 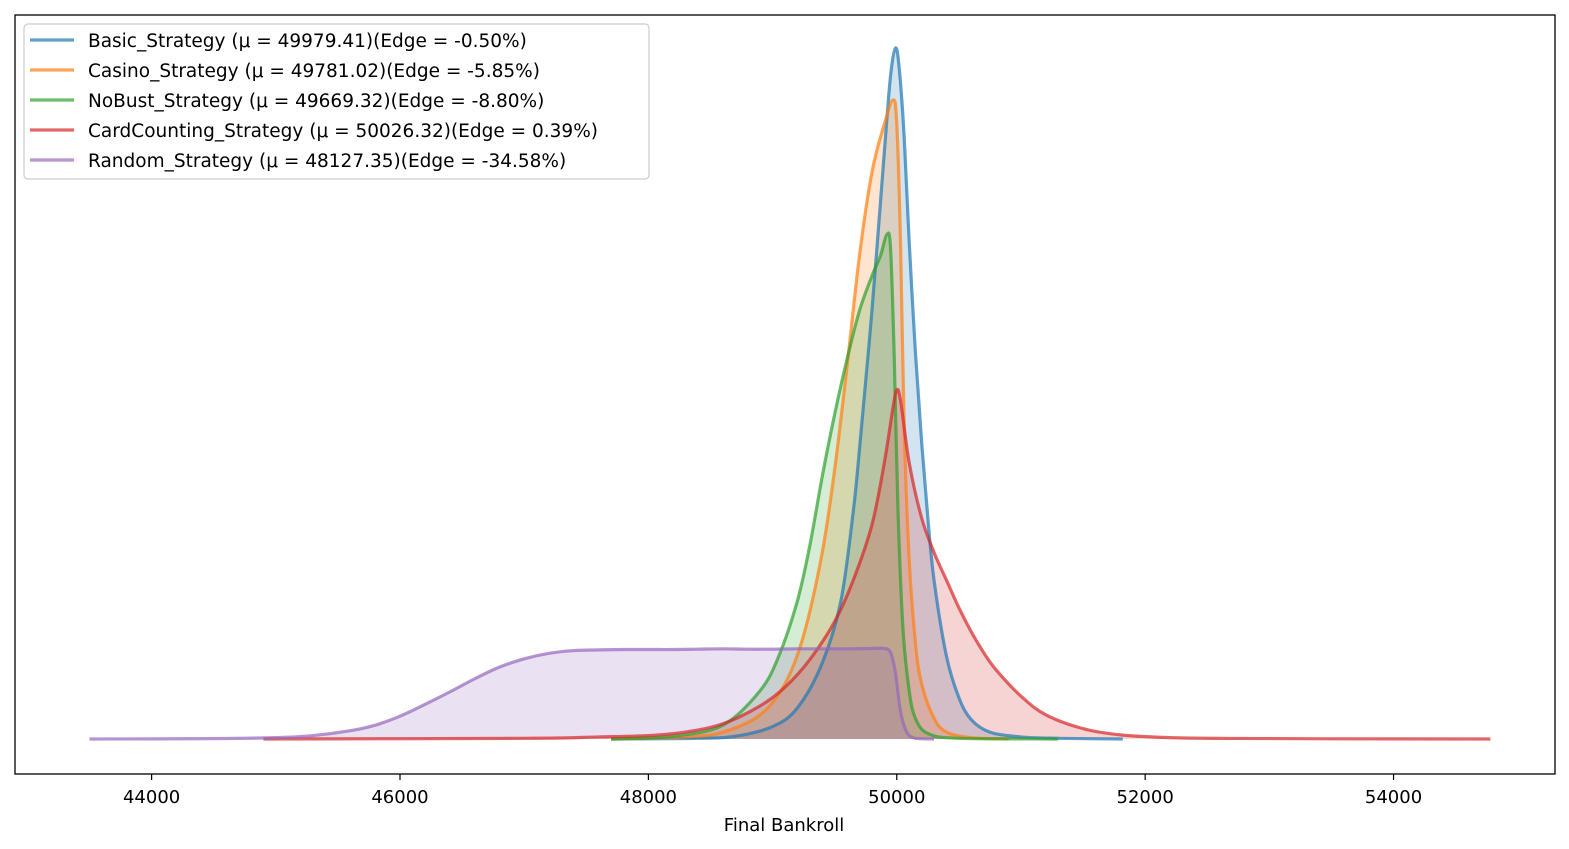 What do you see at coordinates (648, 797) in the screenshot?
I see `x-tick-label: 48000` at bounding box center [648, 797].